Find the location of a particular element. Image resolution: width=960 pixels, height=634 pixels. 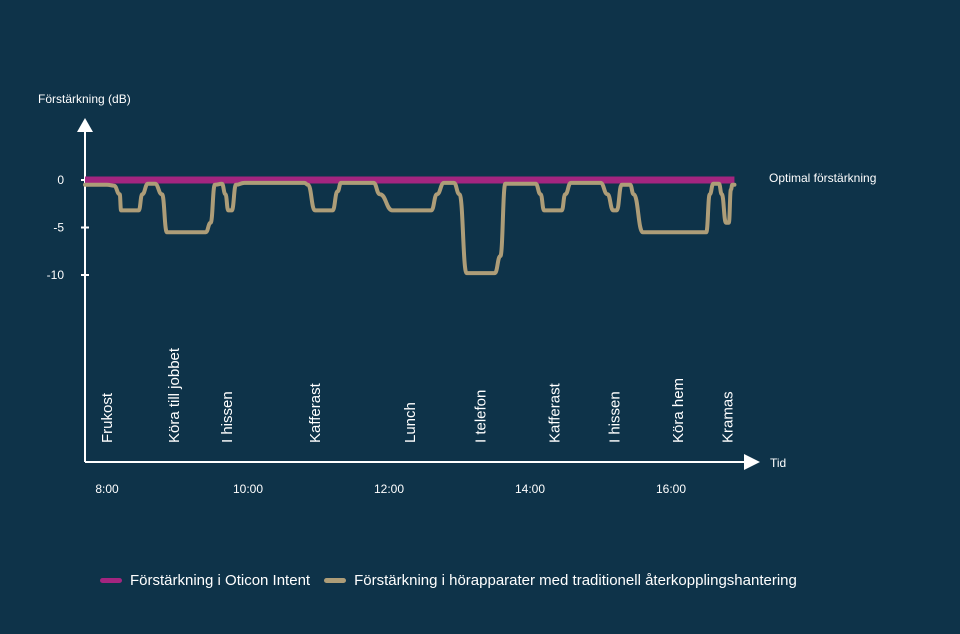

activity-label: Lunch is located at coordinates (410, 422).